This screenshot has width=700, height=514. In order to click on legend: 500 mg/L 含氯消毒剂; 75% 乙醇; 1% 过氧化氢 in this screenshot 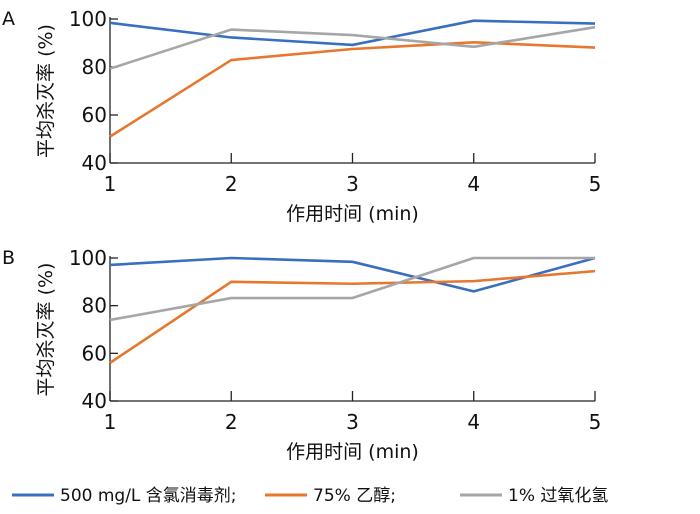, I will do `click(310, 496)`.